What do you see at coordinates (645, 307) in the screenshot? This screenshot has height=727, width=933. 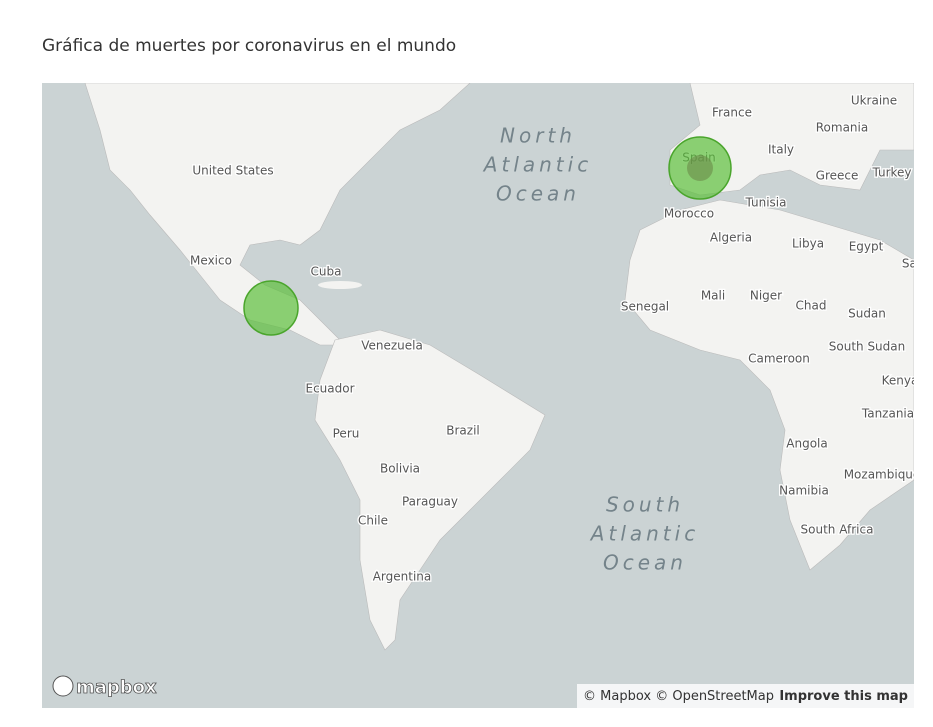 I see `place-label: Senegal` at bounding box center [645, 307].